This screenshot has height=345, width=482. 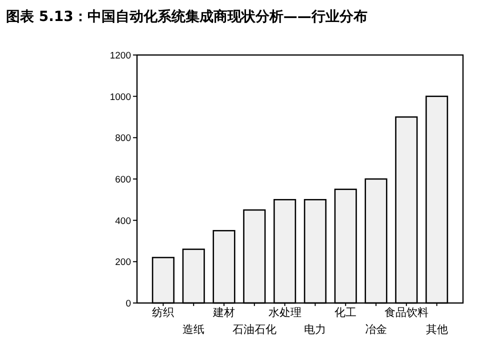 I want to click on xtick: 化工, so click(x=345, y=312).